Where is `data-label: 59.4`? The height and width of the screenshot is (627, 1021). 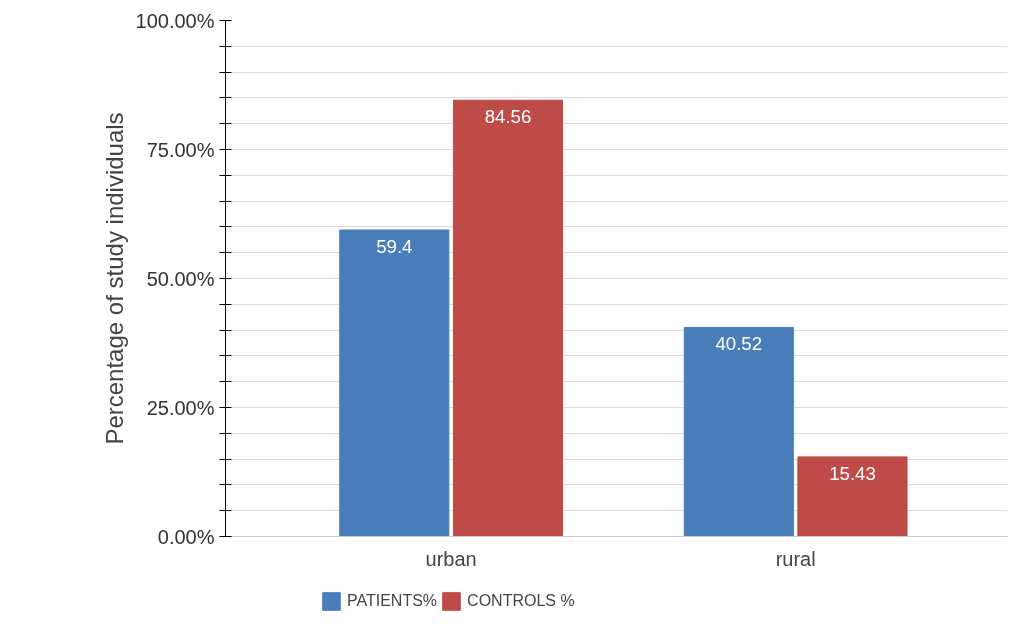
data-label: 59.4 is located at coordinates (394, 246).